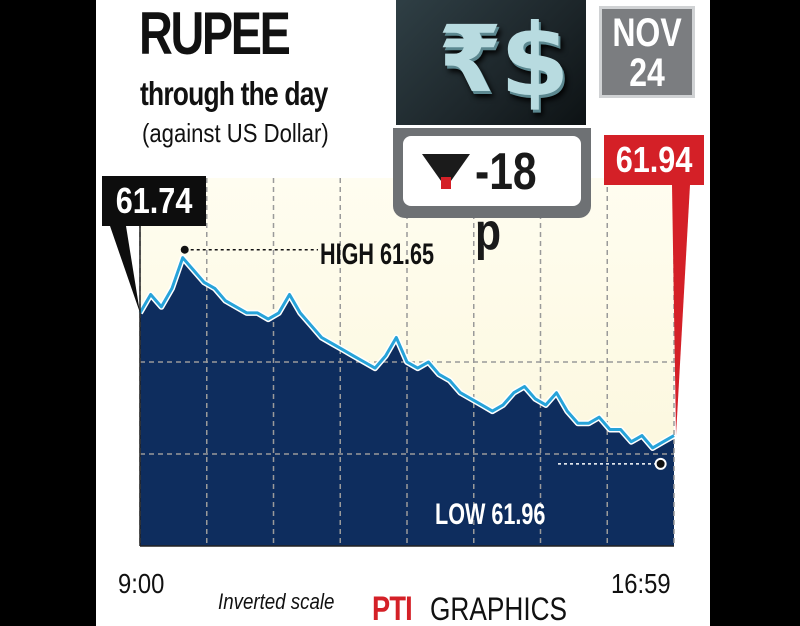 This screenshot has height=626, width=800. What do you see at coordinates (490, 514) in the screenshot?
I see `low-annotation: LOW 61.96` at bounding box center [490, 514].